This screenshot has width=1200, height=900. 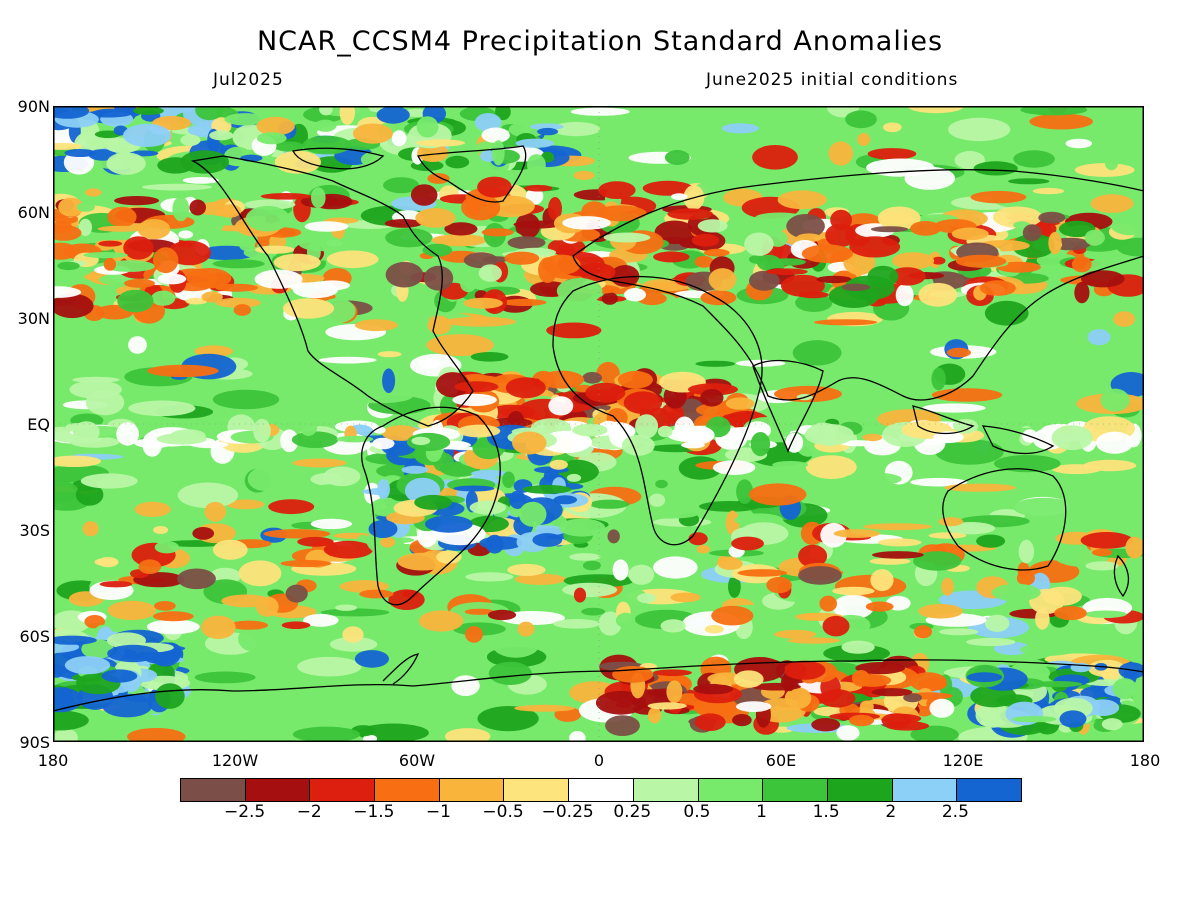 What do you see at coordinates (248, 80) in the screenshot?
I see `valid-month: Jul2025` at bounding box center [248, 80].